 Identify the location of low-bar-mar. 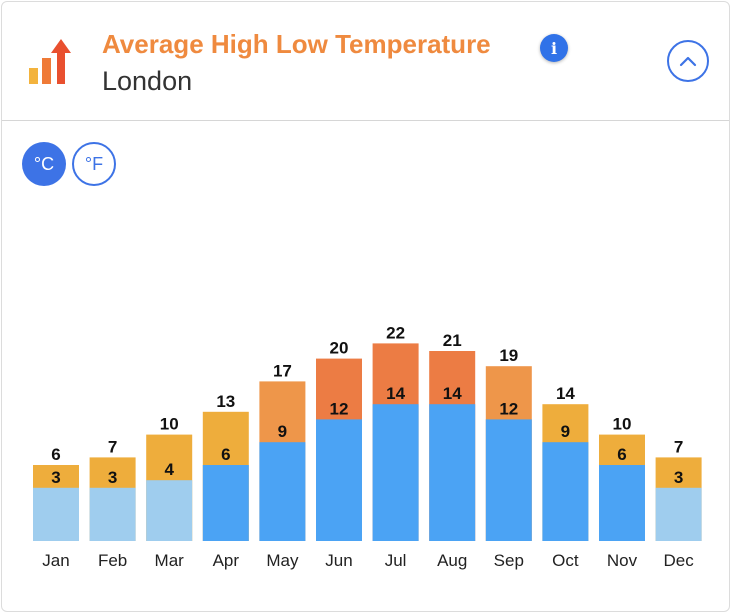
(169, 510).